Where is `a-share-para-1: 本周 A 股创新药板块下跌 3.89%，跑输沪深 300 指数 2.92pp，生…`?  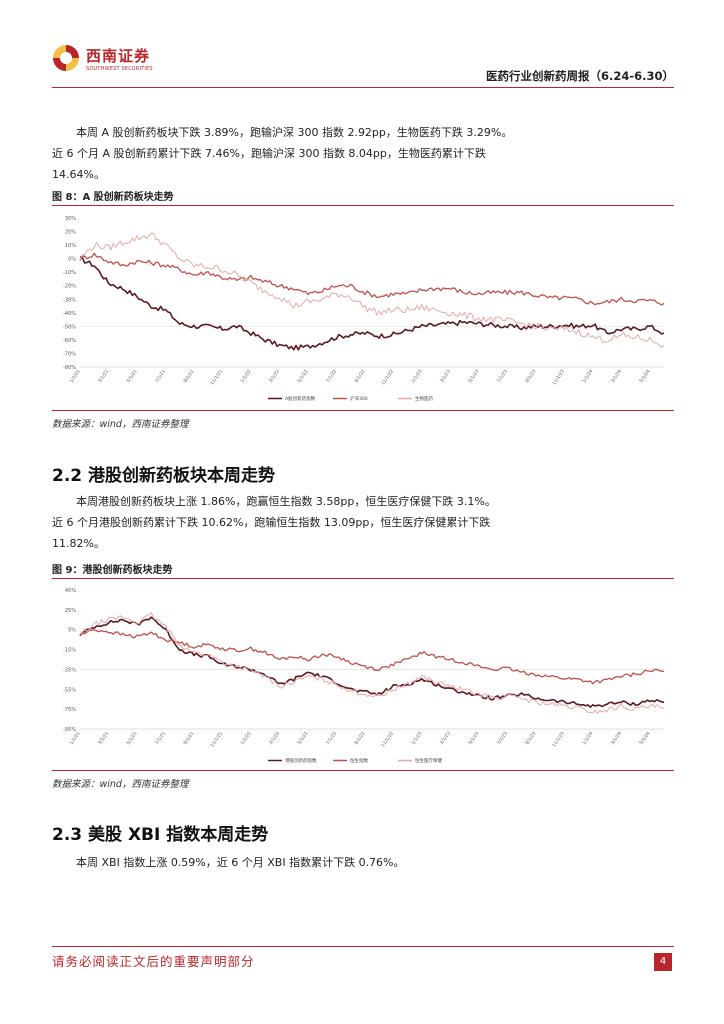
a-share-para-1: 本周 A 股创新药板块下跌 3.89%，跑输沪深 300 指数 2.92pp，生… is located at coordinates (294, 132).